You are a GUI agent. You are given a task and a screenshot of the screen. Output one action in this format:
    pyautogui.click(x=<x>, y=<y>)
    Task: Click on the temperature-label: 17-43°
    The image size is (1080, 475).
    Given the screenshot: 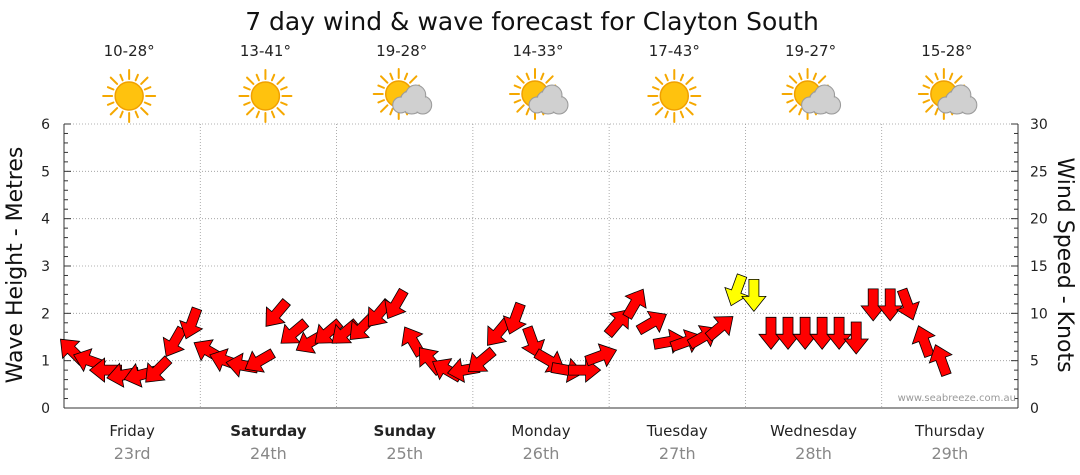 What is the action you would take?
    pyautogui.click(x=674, y=51)
    